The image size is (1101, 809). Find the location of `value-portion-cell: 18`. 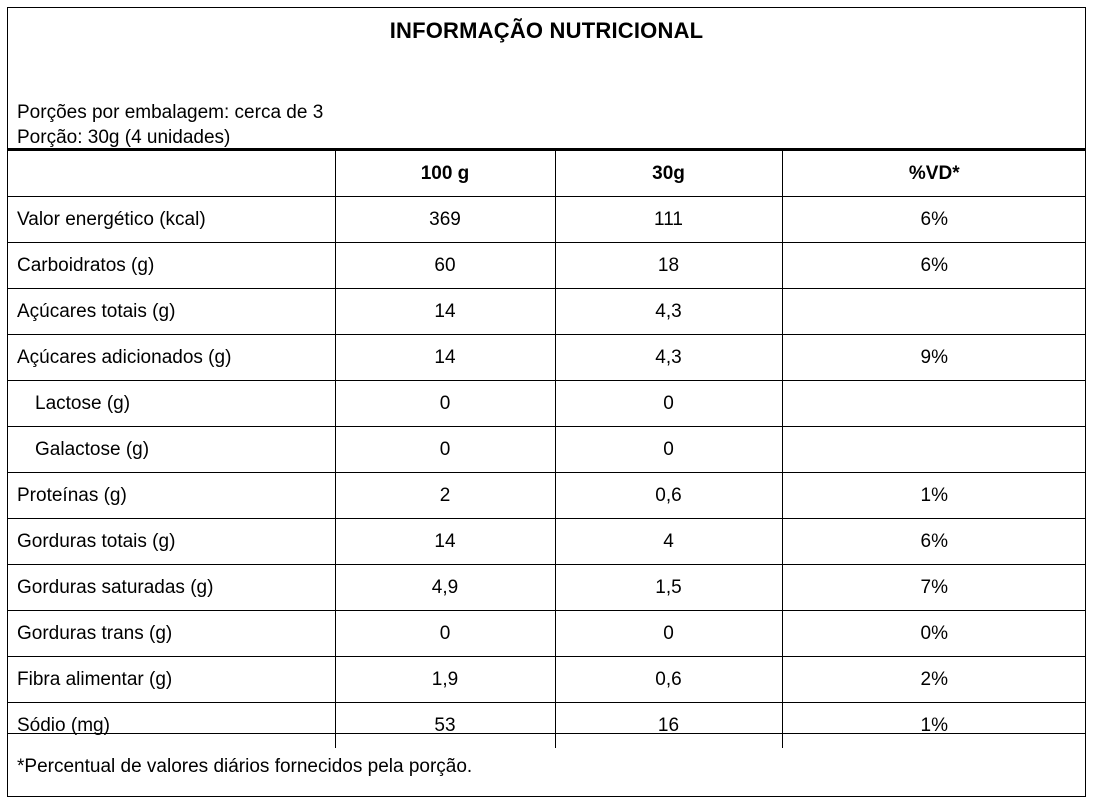

value-portion-cell: 18 is located at coordinates (668, 265).